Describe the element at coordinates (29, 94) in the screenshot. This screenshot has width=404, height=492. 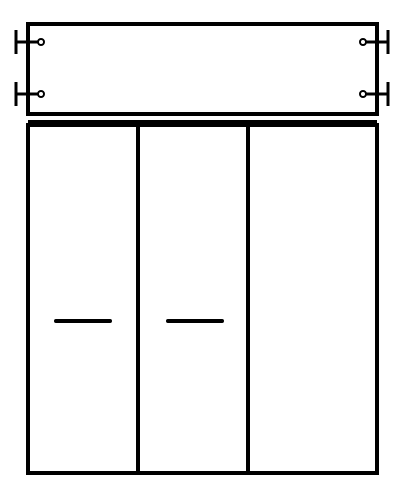
I see `hook-icon-left-bottom` at that location.